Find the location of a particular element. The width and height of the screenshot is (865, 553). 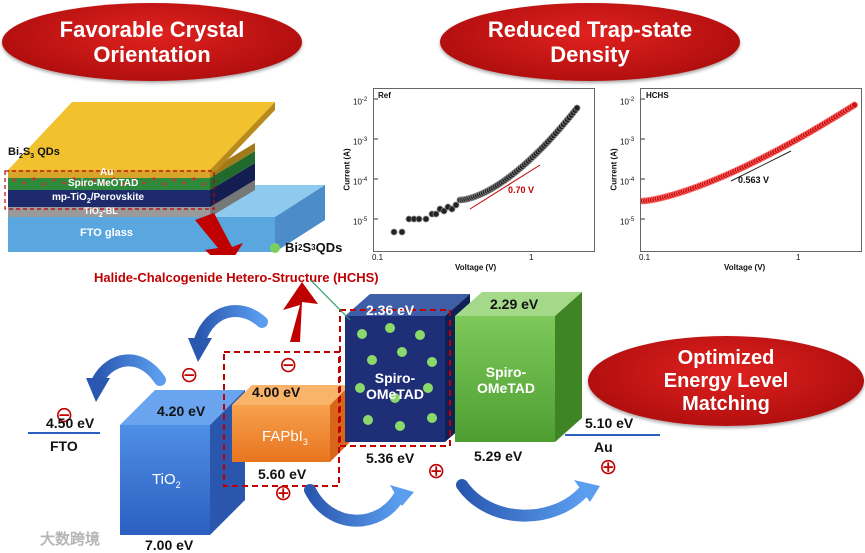

tio2-label: TiO2 is located at coordinates (166, 480).